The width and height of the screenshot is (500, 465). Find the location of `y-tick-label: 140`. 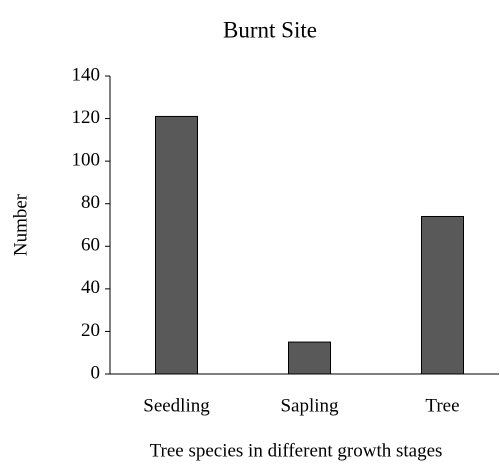

y-tick-label: 140 is located at coordinates (86, 74).